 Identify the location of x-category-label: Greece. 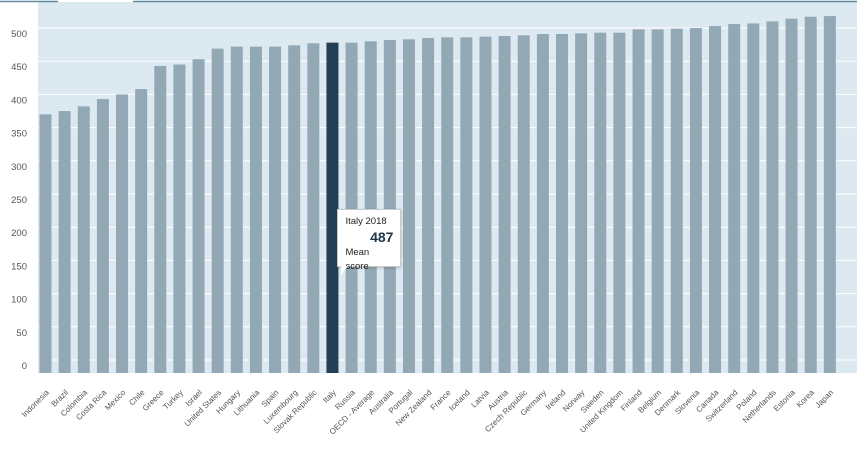
(153, 400).